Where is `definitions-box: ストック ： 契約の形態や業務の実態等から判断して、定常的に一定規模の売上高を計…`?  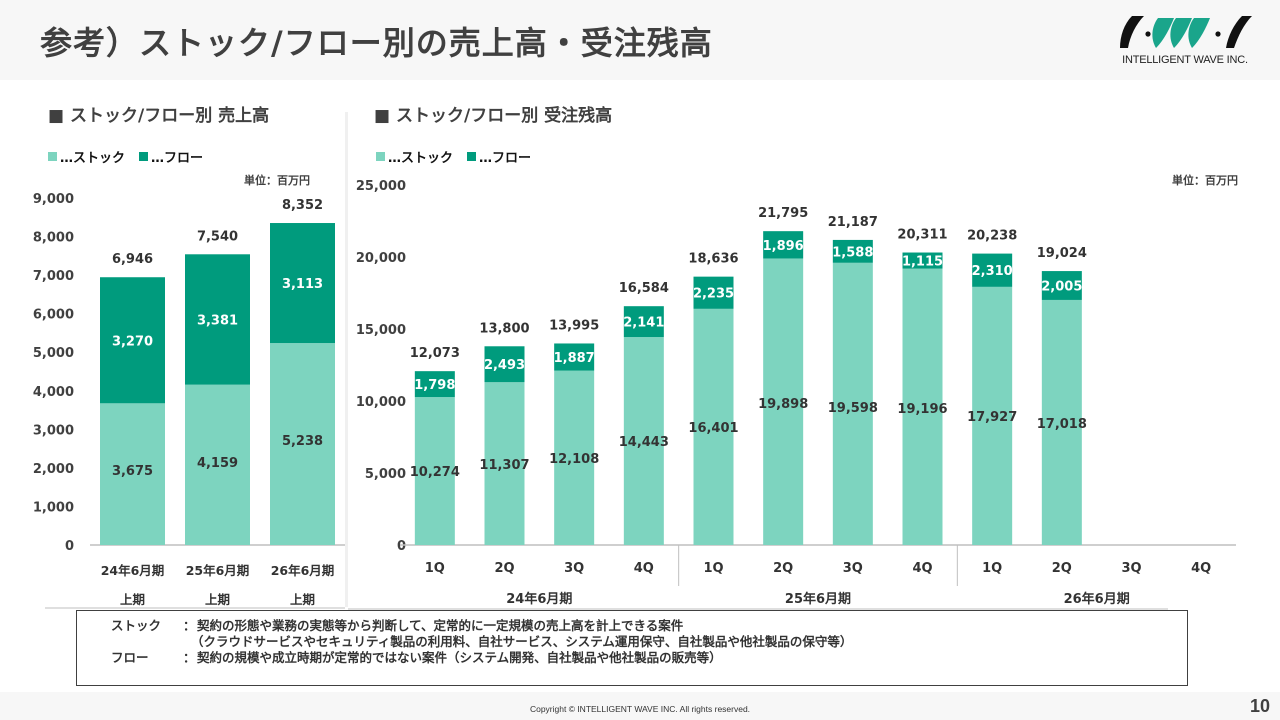 definitions-box: ストック ： 契約の形態や業務の実態等から判断して、定常的に一定規模の売上高を計… is located at coordinates (632, 648).